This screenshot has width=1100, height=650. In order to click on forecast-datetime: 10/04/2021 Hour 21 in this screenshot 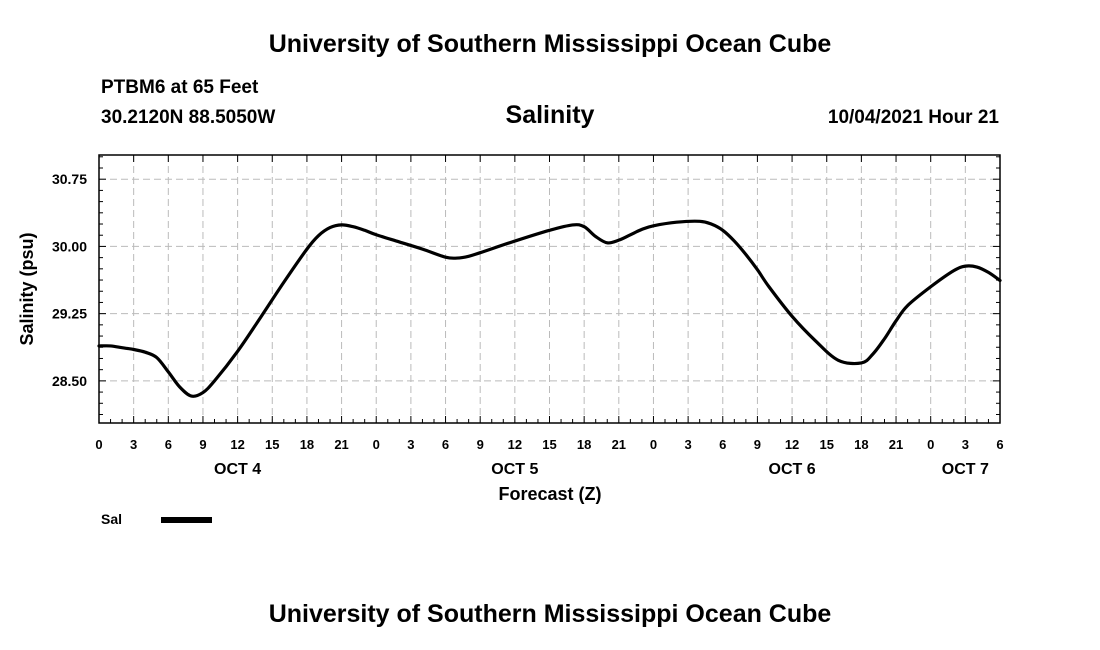, I will do `click(913, 117)`.